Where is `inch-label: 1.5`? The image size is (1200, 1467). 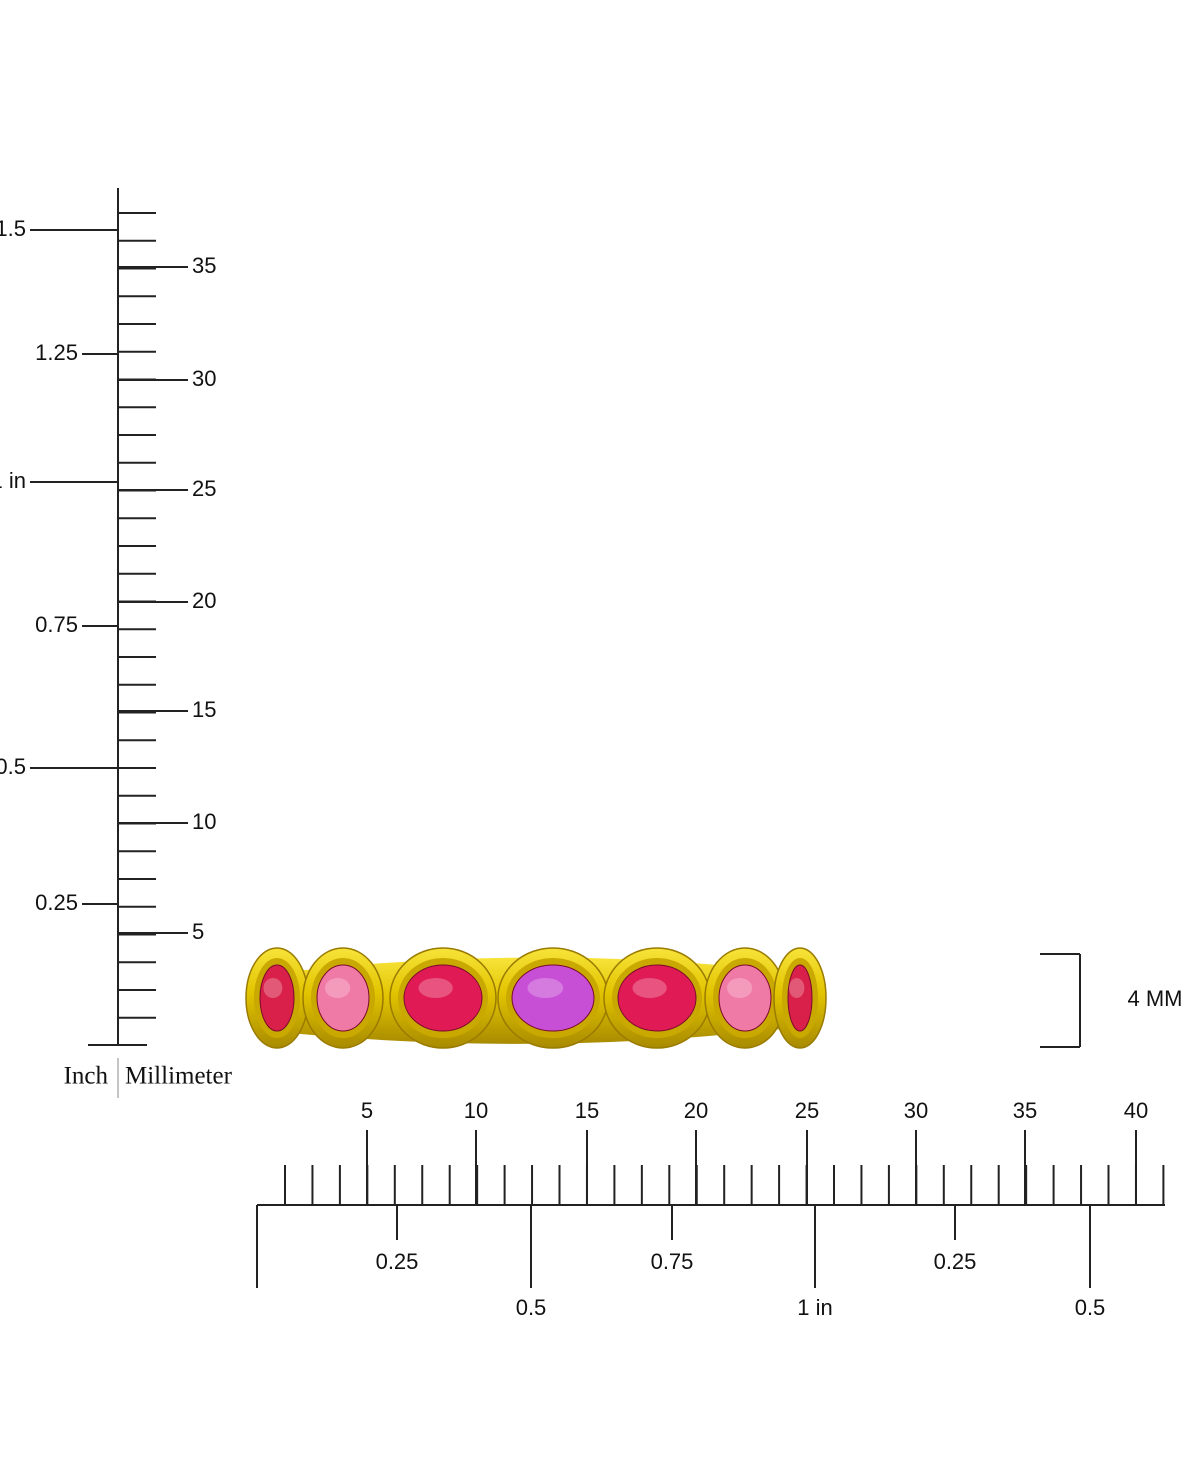
inch-label: 1.5 is located at coordinates (13, 228).